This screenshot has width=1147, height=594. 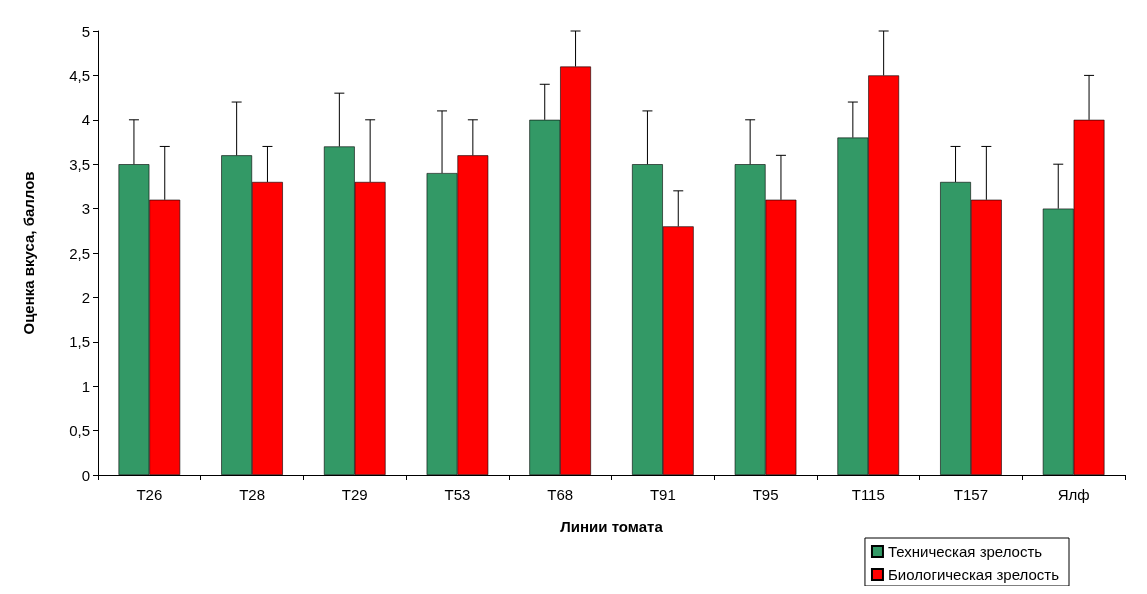 What do you see at coordinates (612, 526) in the screenshot?
I see `x-axis-title: Линии томата` at bounding box center [612, 526].